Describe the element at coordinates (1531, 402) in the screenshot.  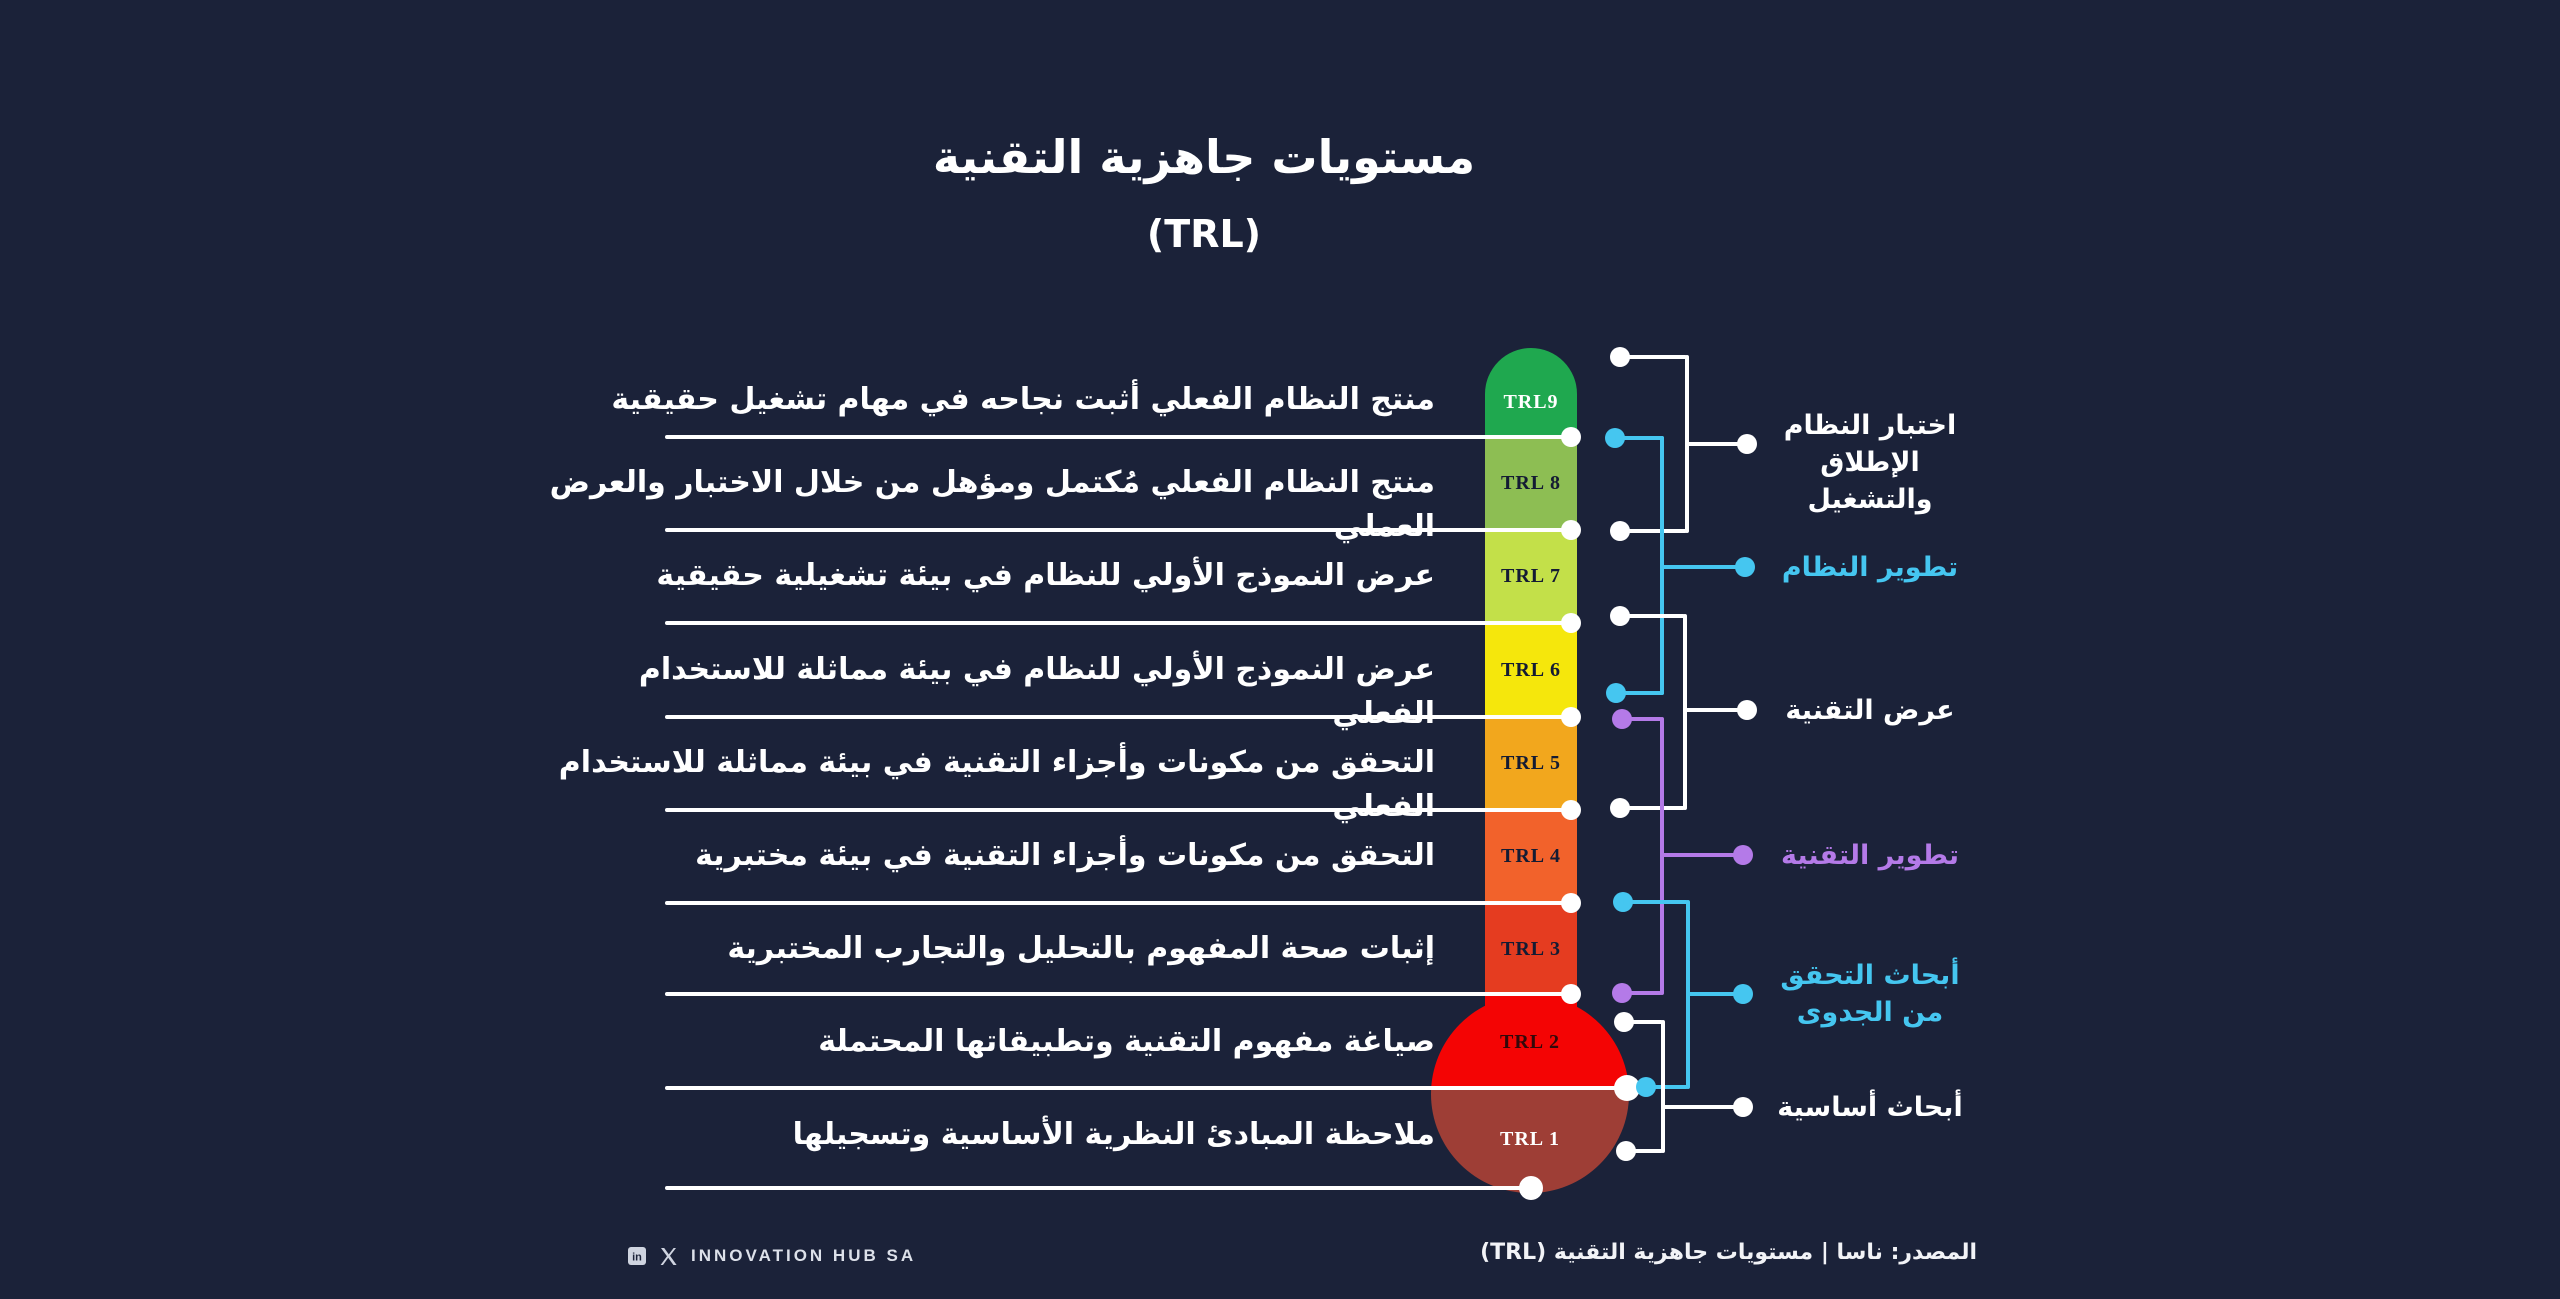
I see `trl9-code: TRL9` at that location.